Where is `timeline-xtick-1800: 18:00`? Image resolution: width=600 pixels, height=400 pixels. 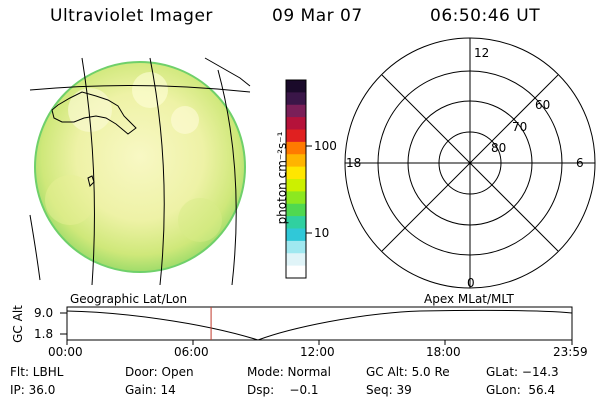 timeline-xtick-1800: 18:00 is located at coordinates (443, 352).